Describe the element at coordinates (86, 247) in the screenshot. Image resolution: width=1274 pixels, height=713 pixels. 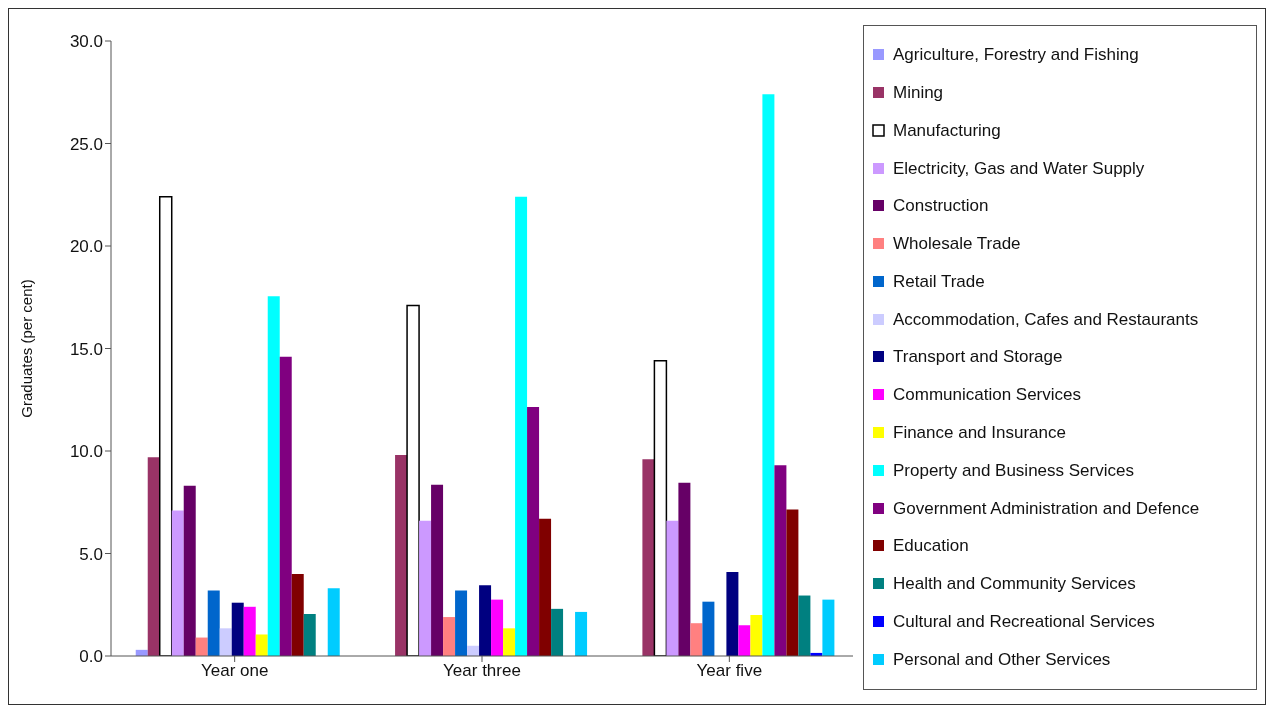
I see `y-tick-label: 20.0` at that location.